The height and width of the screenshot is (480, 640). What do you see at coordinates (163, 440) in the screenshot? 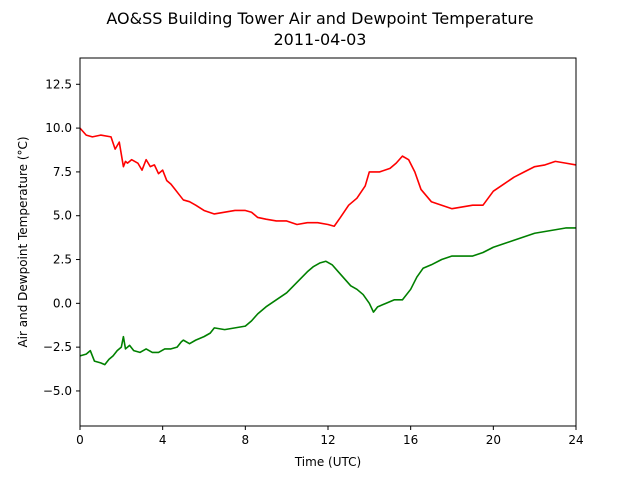
I see `x-tick-label: 4` at bounding box center [163, 440].